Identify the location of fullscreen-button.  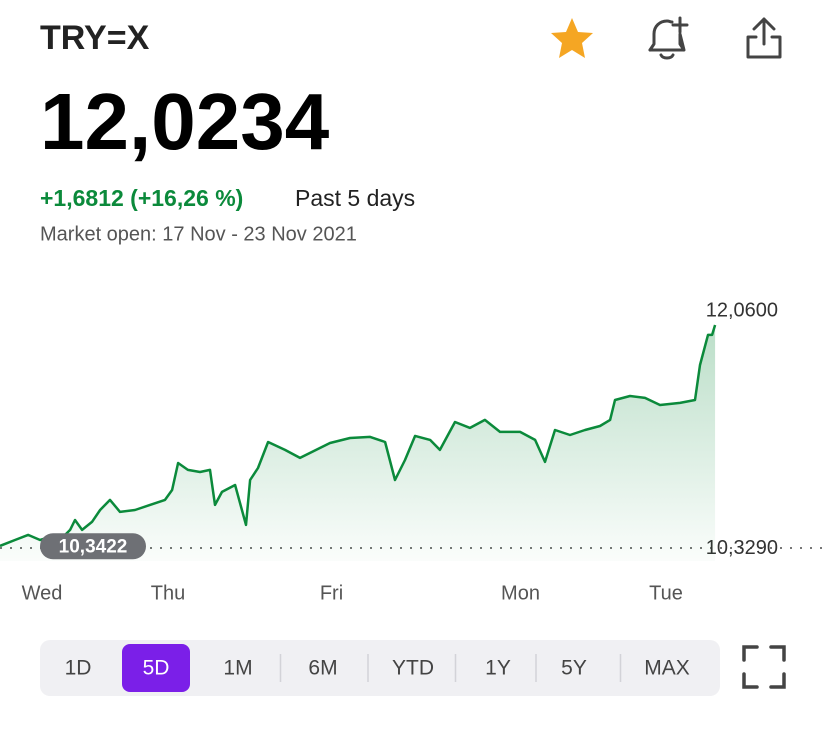
(764, 667).